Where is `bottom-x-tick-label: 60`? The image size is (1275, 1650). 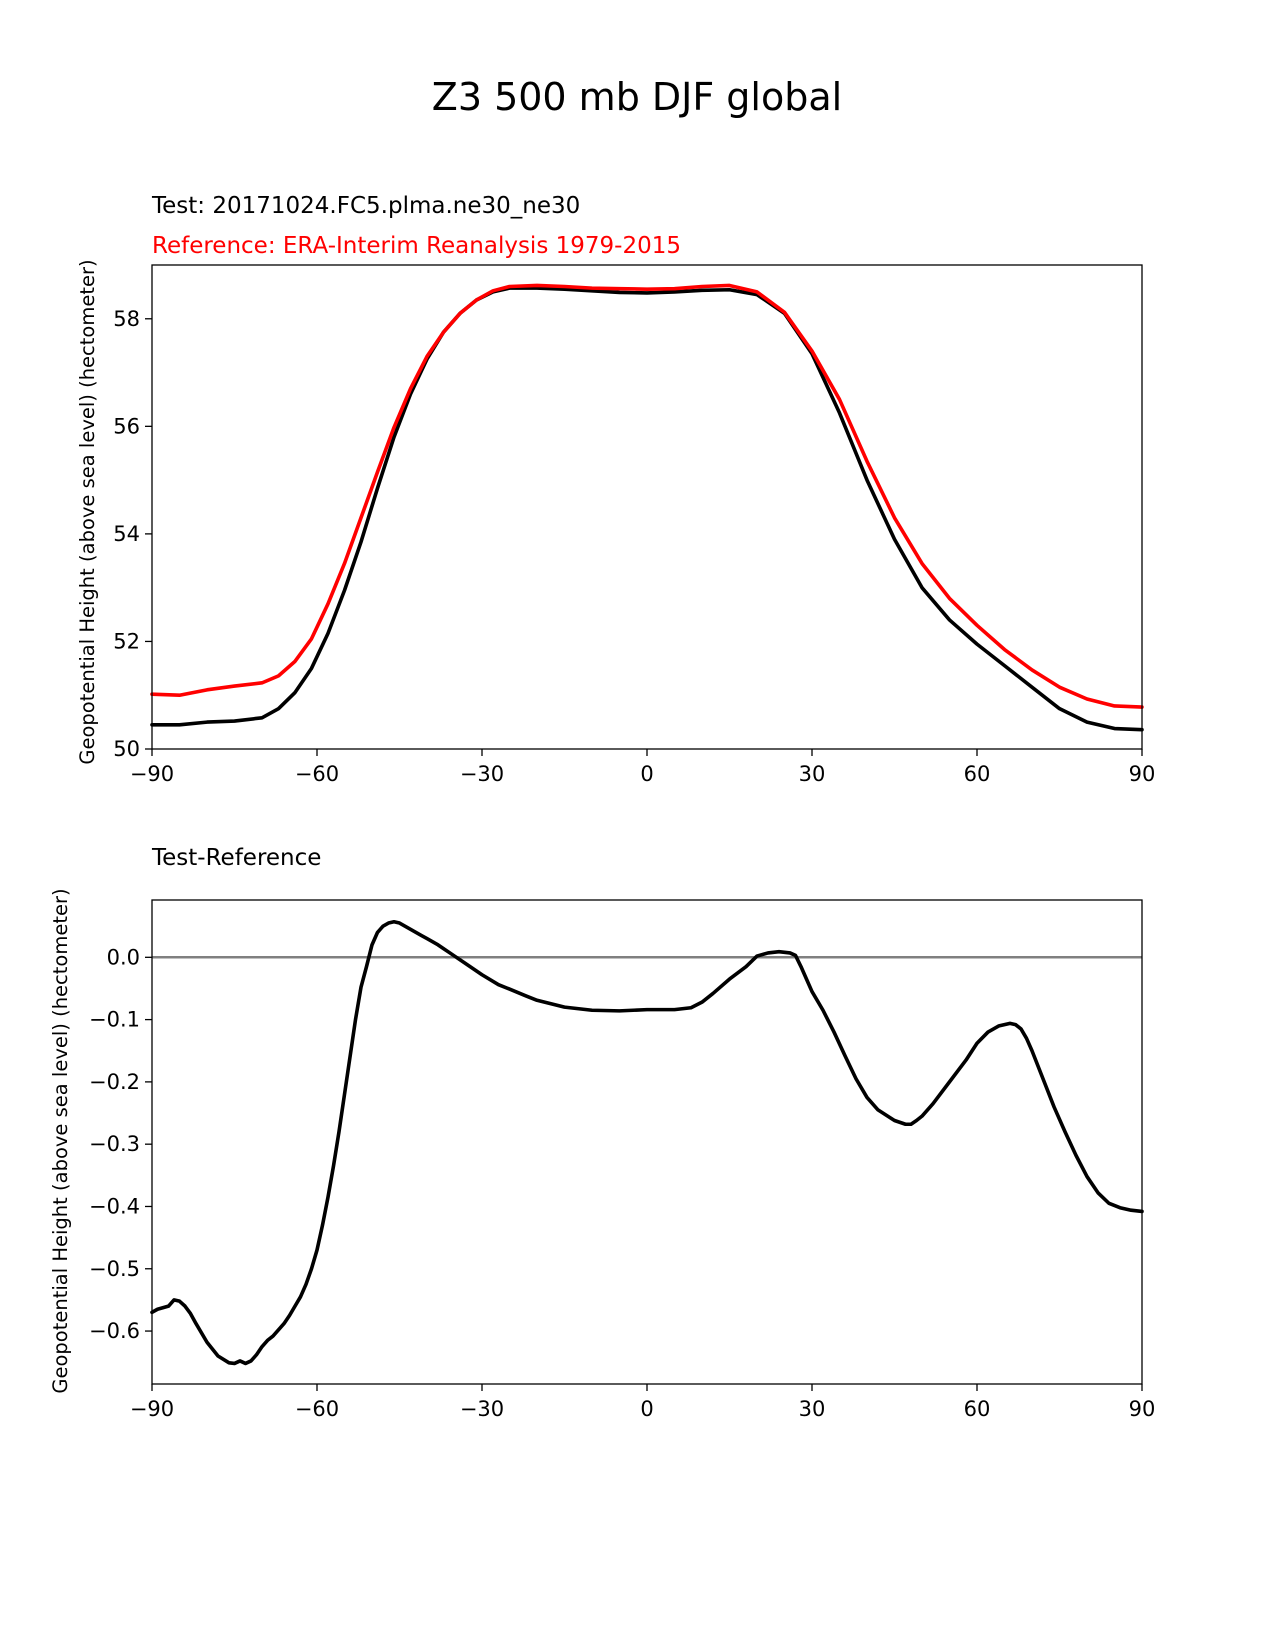 bottom-x-tick-label: 60 is located at coordinates (977, 1409).